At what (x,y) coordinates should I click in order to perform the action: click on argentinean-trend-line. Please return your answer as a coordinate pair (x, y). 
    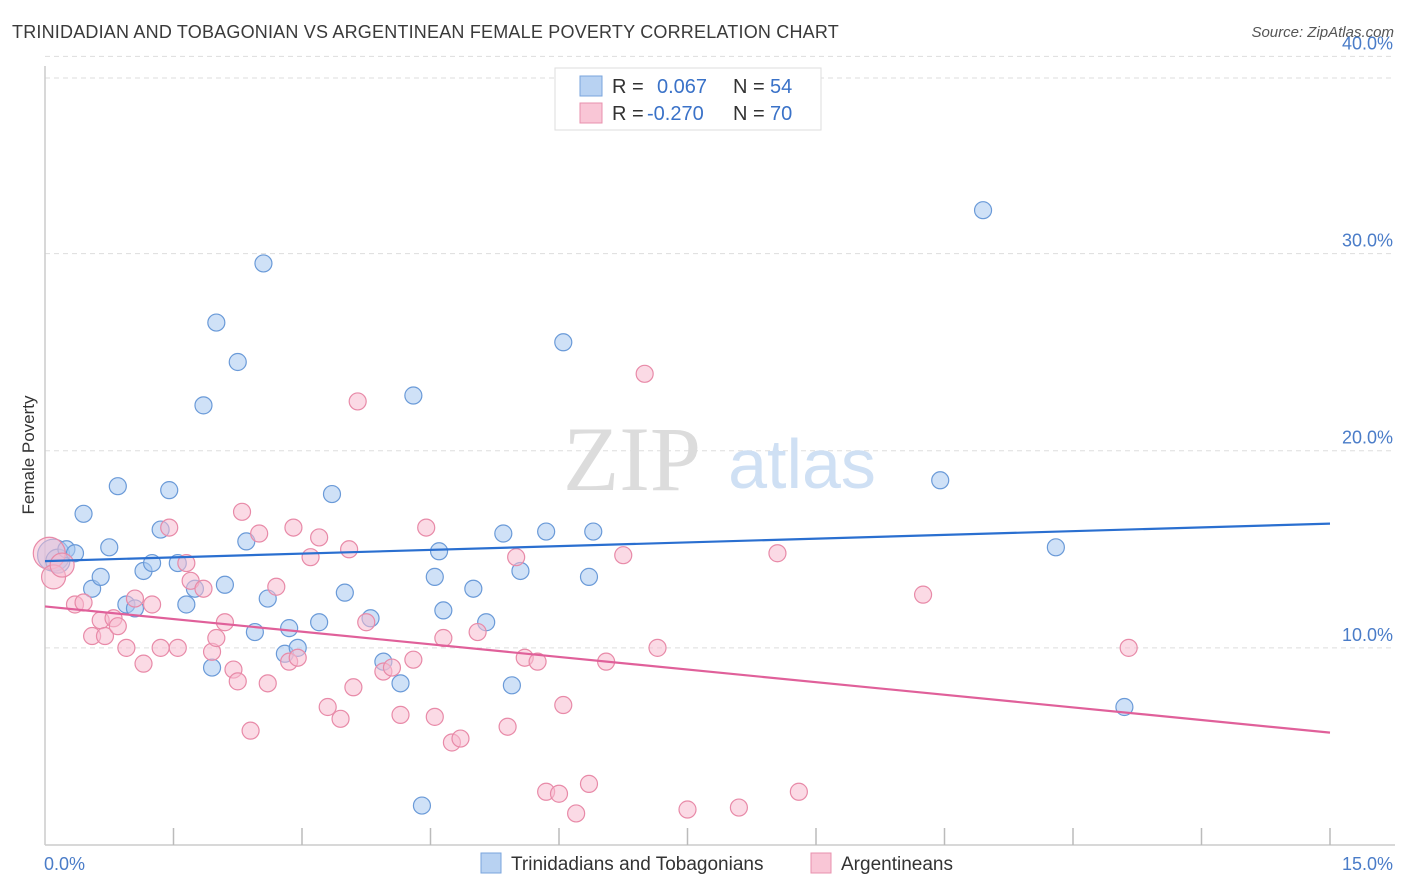
    Looking at the image, I should click on (687, 669).